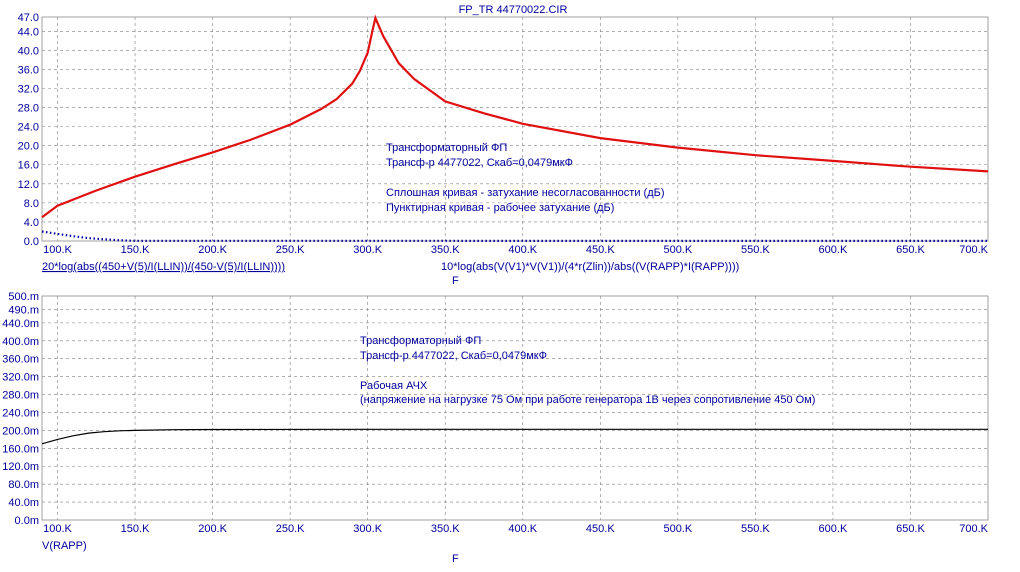  Describe the element at coordinates (367, 250) in the screenshot. I see `top-x-tick-label: 300.K` at that location.